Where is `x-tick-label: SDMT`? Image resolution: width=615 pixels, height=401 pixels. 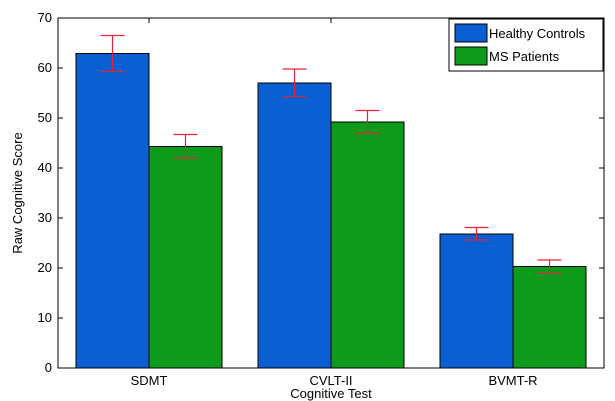 x-tick-label: SDMT is located at coordinates (149, 380).